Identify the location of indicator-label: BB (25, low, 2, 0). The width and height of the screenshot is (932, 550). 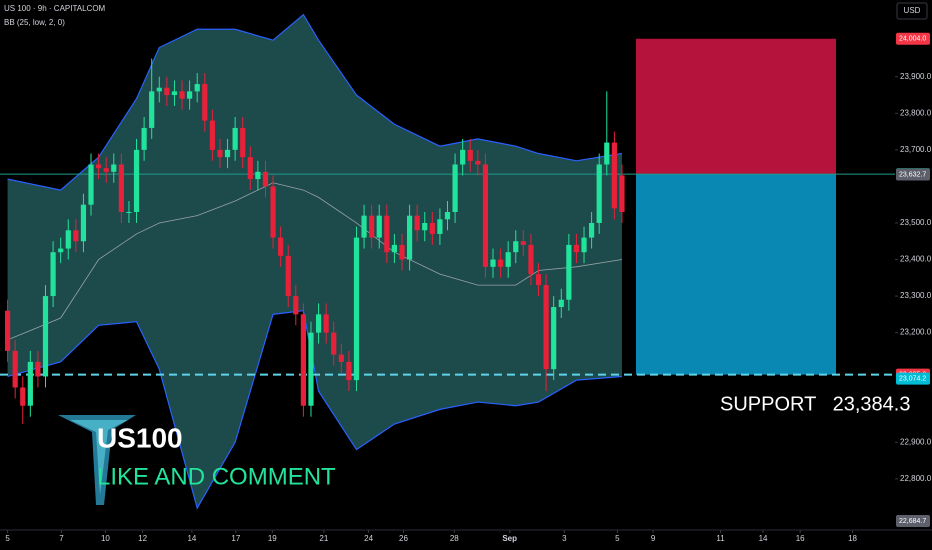
(34, 22).